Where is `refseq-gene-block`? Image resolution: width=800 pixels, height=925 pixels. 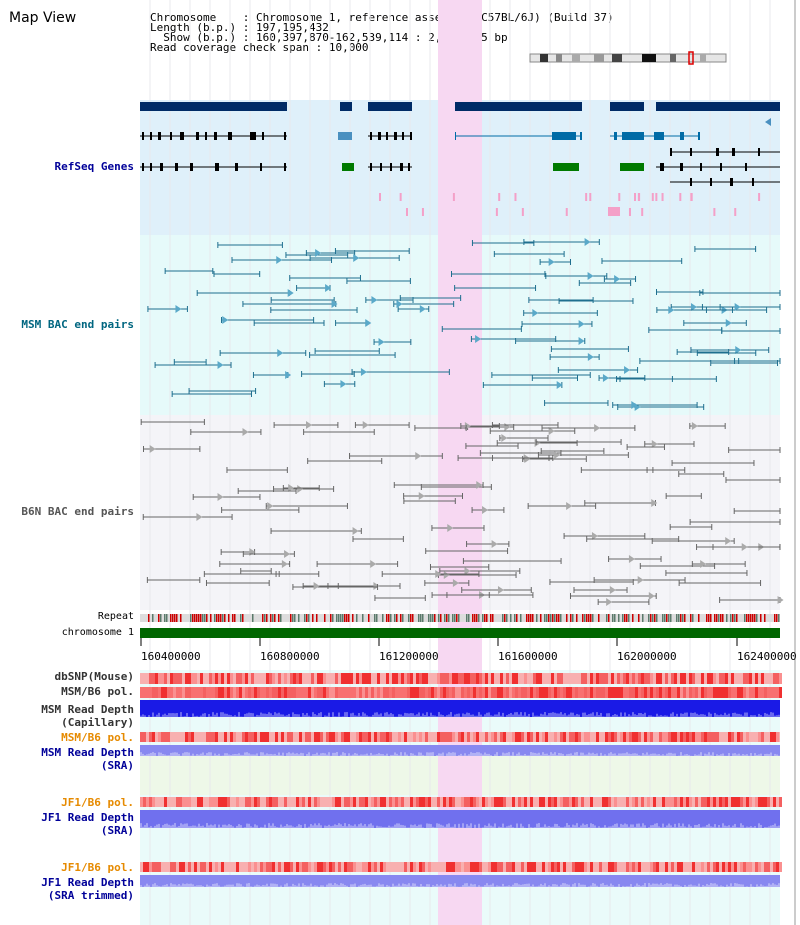 refseq-gene-block is located at coordinates (718, 106).